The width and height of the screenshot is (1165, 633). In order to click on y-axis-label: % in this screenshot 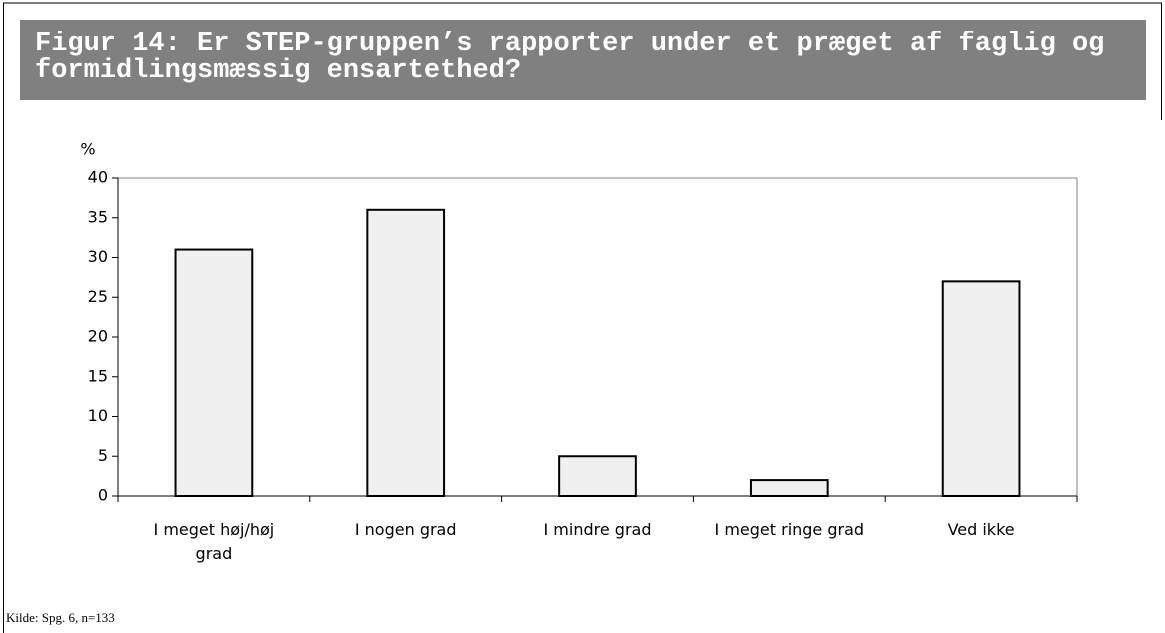, I will do `click(87, 149)`.